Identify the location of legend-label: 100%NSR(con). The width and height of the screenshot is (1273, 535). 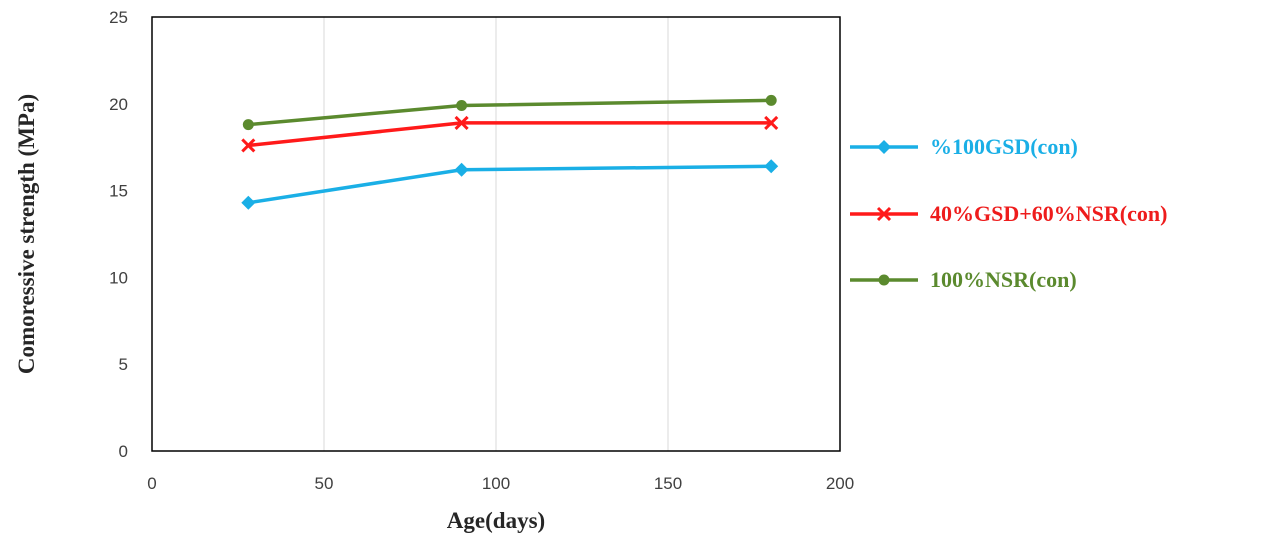
(1003, 279).